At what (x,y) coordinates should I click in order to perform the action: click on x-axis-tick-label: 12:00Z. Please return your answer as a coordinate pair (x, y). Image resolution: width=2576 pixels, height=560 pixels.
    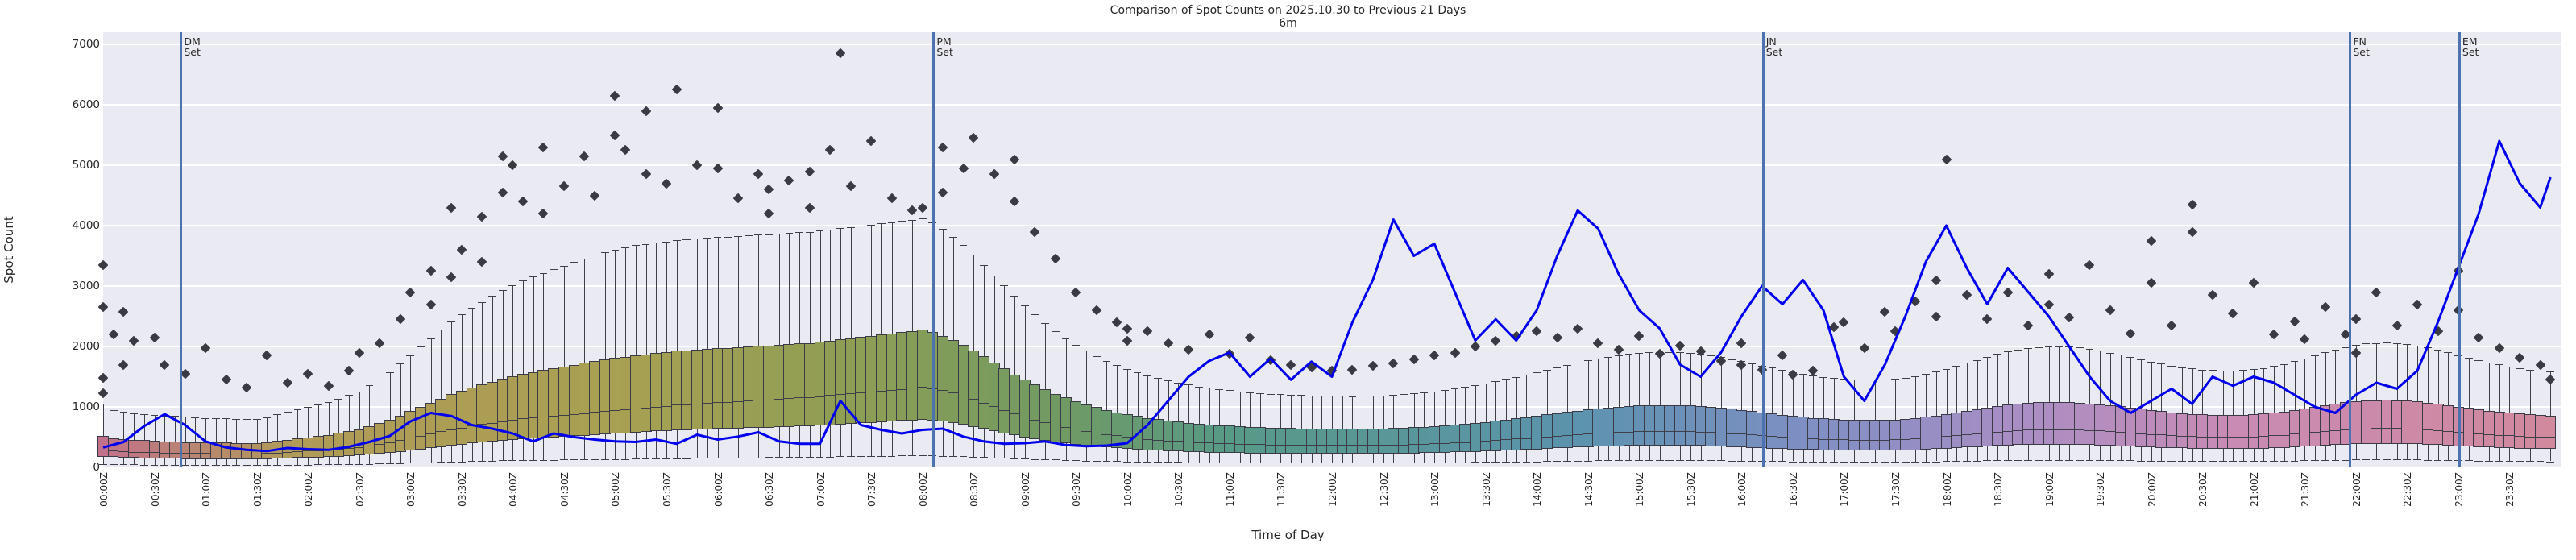
    Looking at the image, I should click on (1332, 490).